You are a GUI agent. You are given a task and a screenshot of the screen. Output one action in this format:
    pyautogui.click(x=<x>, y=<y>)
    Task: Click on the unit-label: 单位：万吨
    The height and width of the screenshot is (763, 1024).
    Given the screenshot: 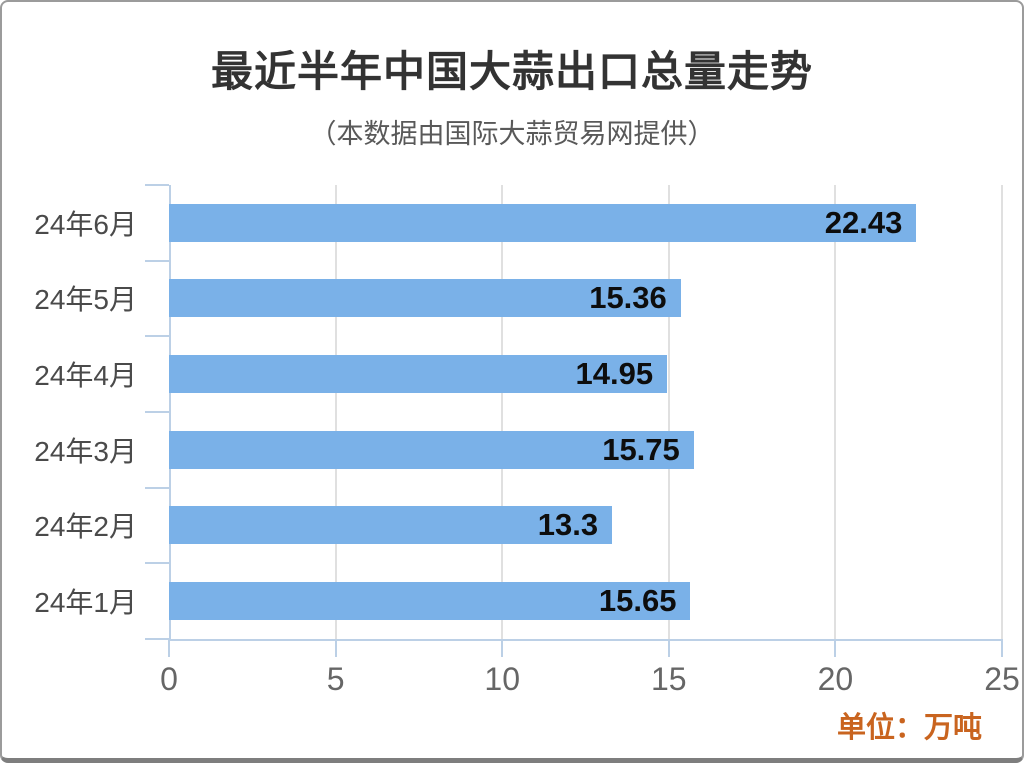 What is the action you would take?
    pyautogui.click(x=909, y=728)
    